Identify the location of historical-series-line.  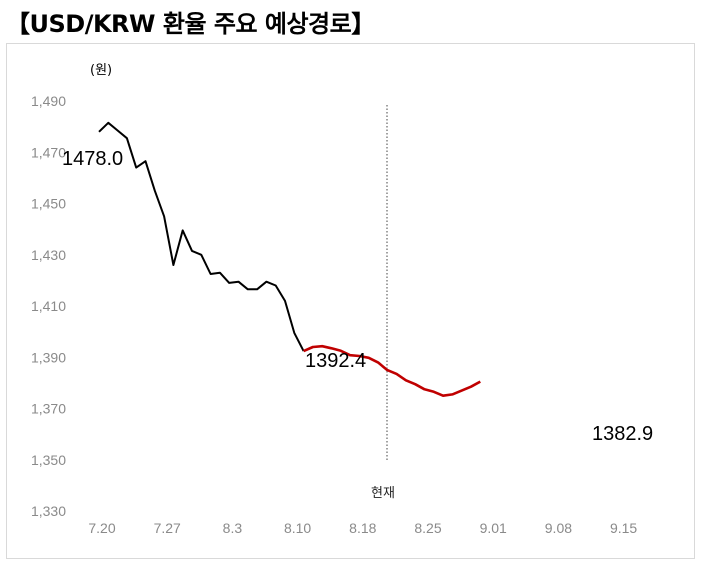
(201, 236).